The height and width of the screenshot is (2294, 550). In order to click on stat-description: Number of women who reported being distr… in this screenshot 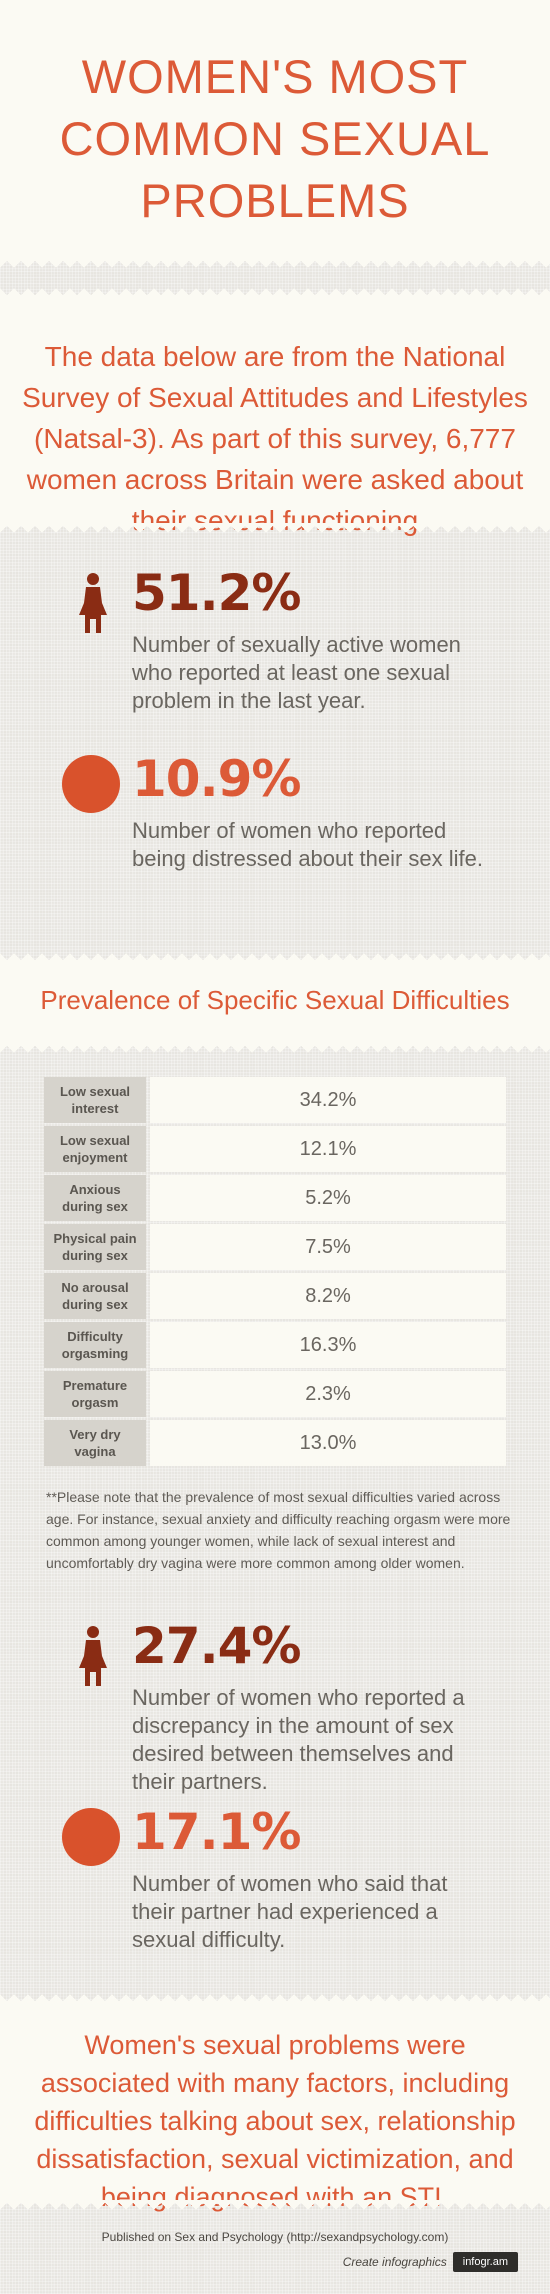, I will do `click(307, 844)`.